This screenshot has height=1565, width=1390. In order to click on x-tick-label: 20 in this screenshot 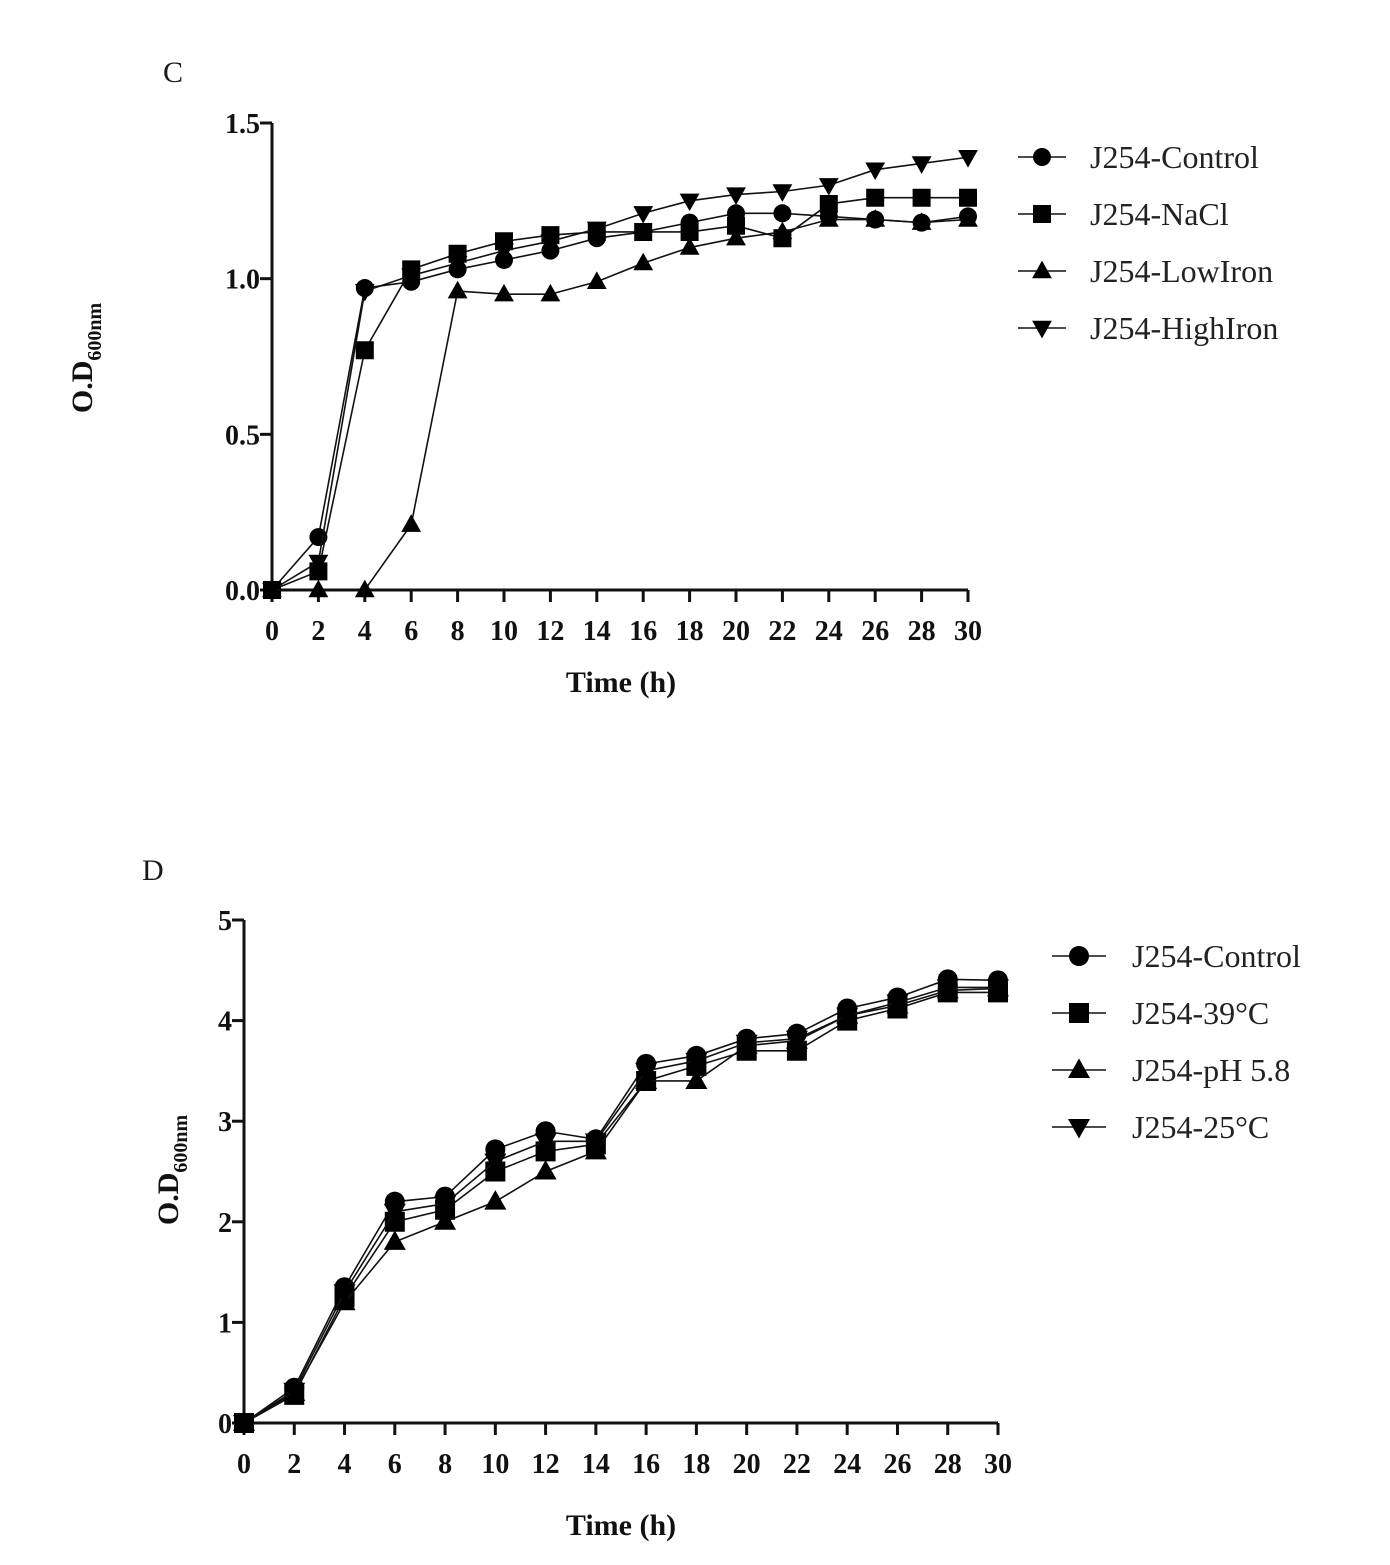, I will do `click(747, 1464)`.